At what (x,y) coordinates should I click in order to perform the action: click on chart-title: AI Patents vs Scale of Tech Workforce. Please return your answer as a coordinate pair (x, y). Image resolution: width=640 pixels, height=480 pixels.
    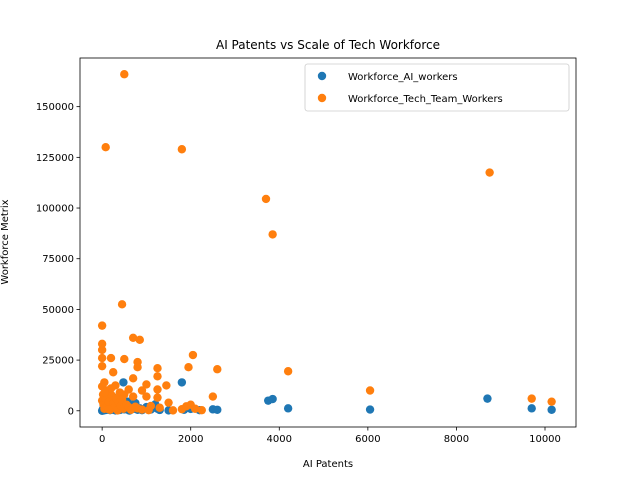
    Looking at the image, I should click on (328, 45).